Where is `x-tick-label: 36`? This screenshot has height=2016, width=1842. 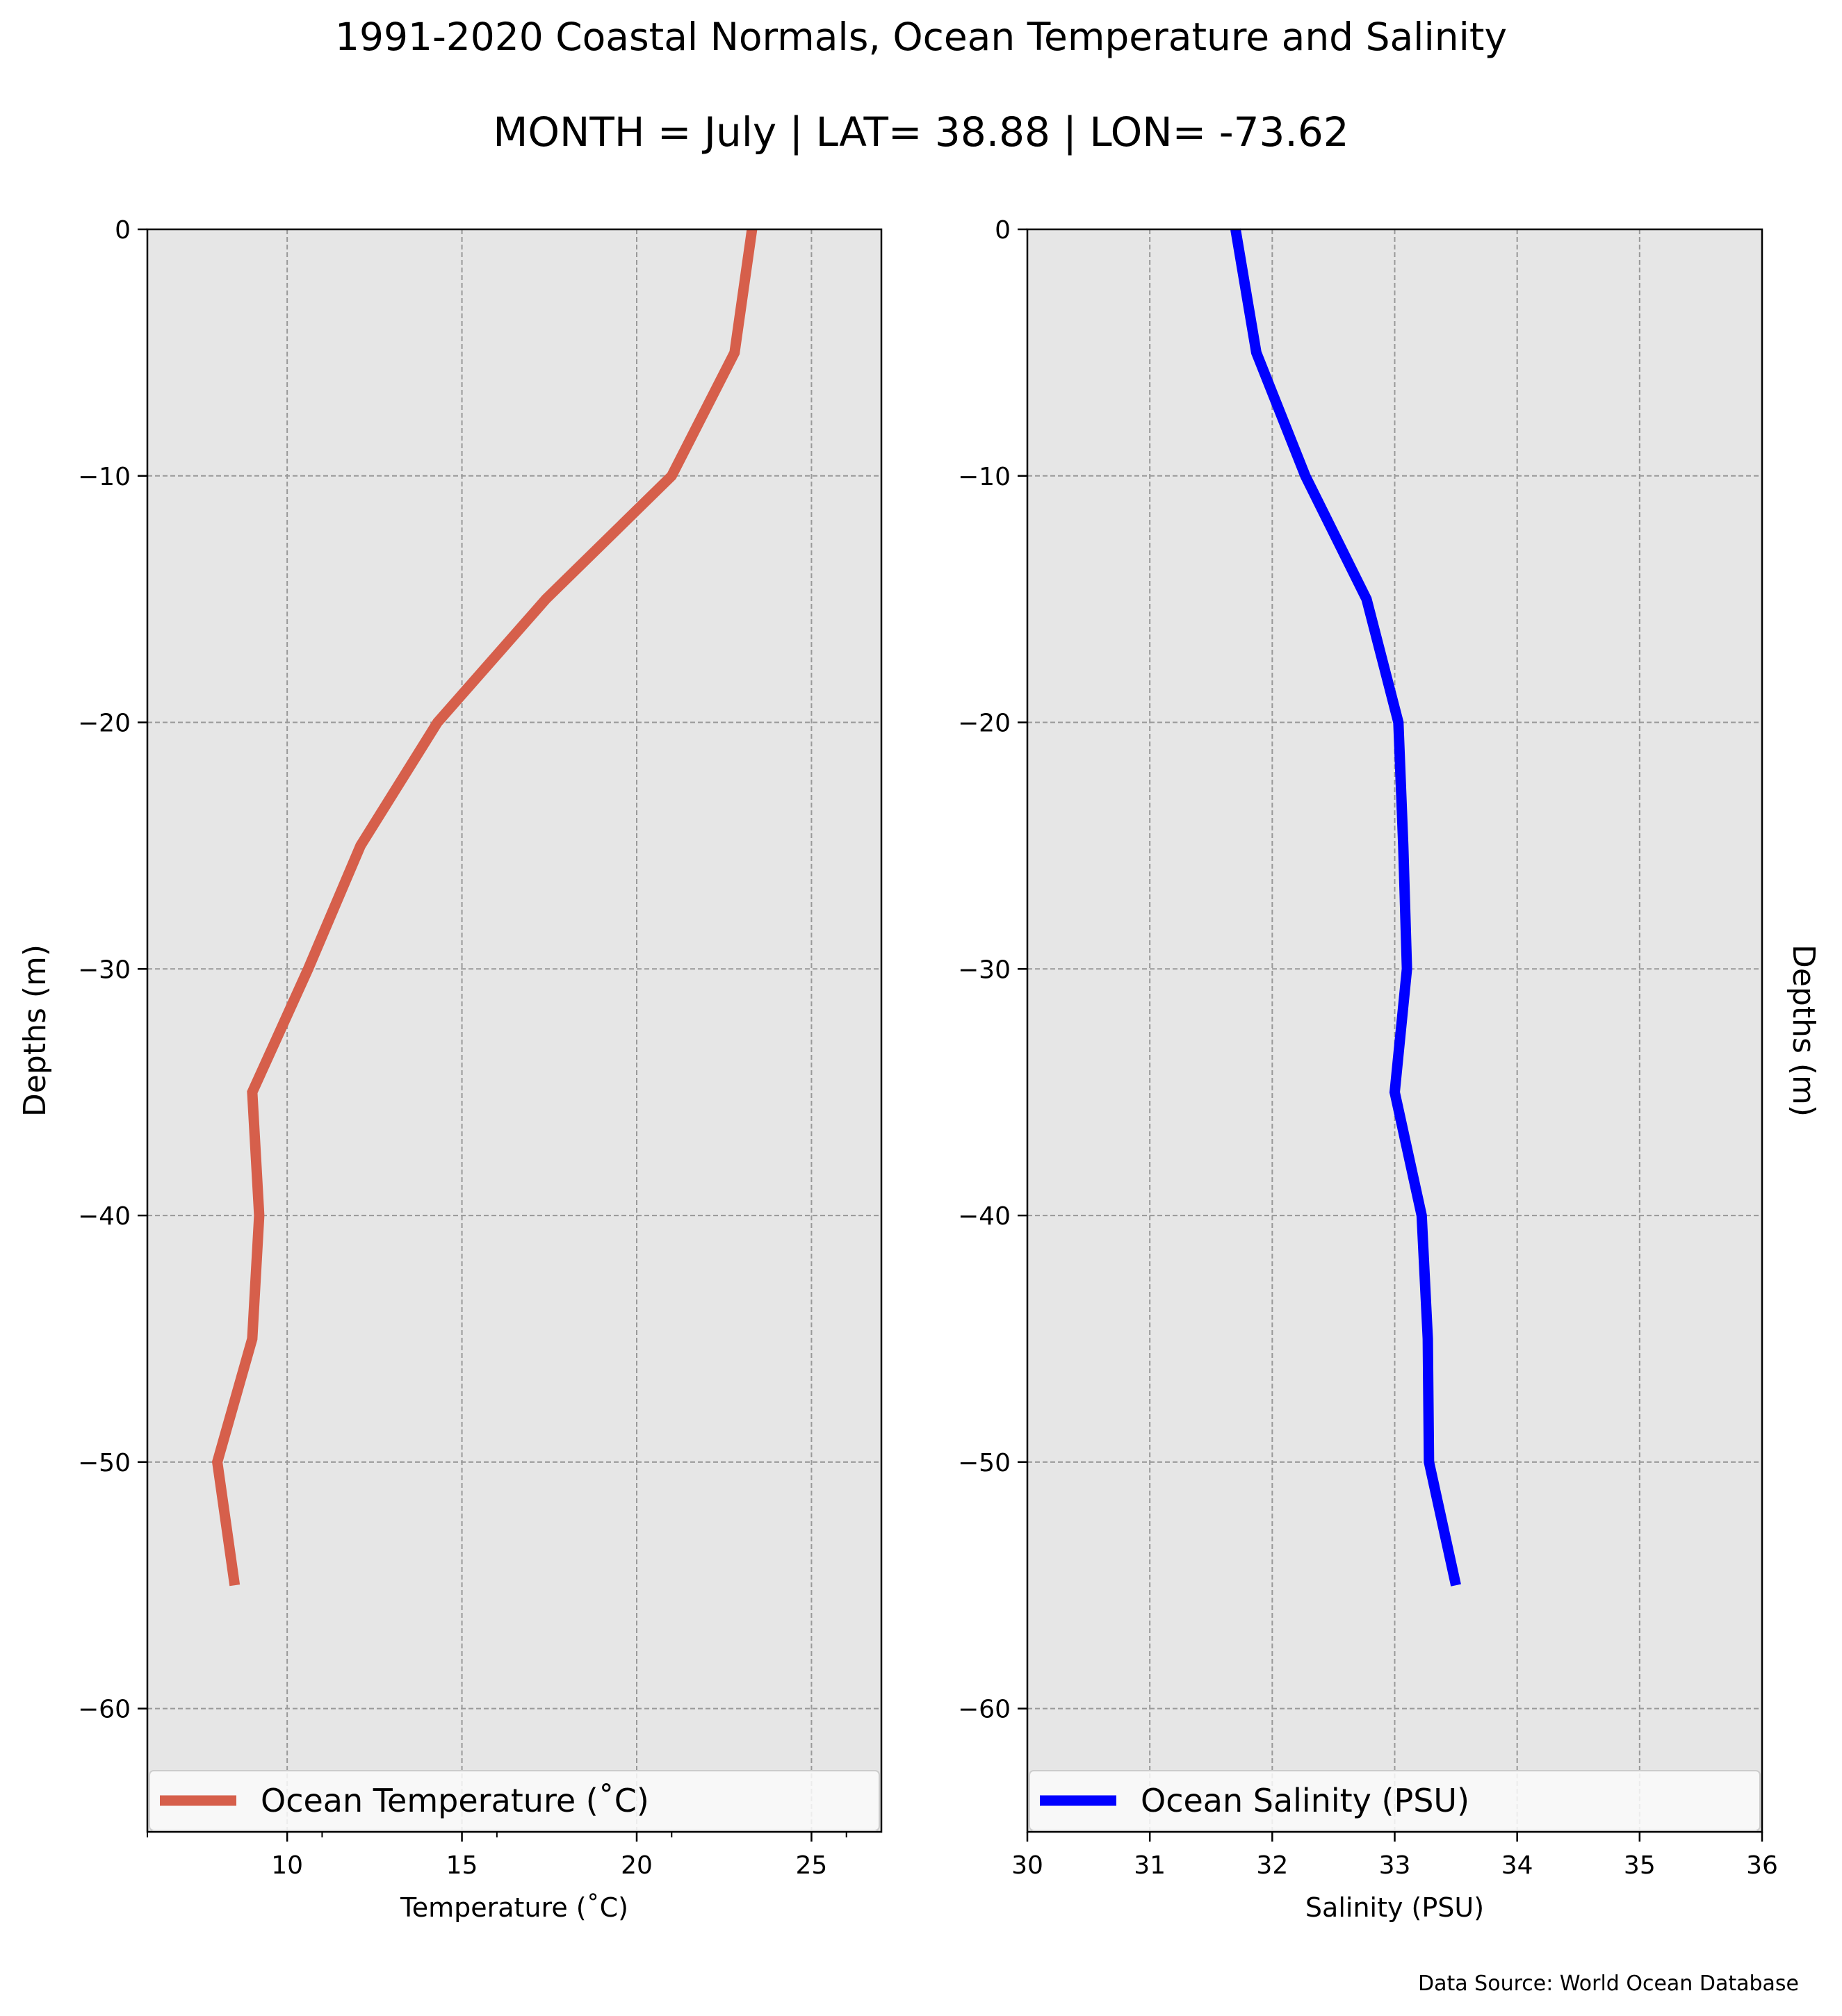
x-tick-label: 36 is located at coordinates (1762, 1866).